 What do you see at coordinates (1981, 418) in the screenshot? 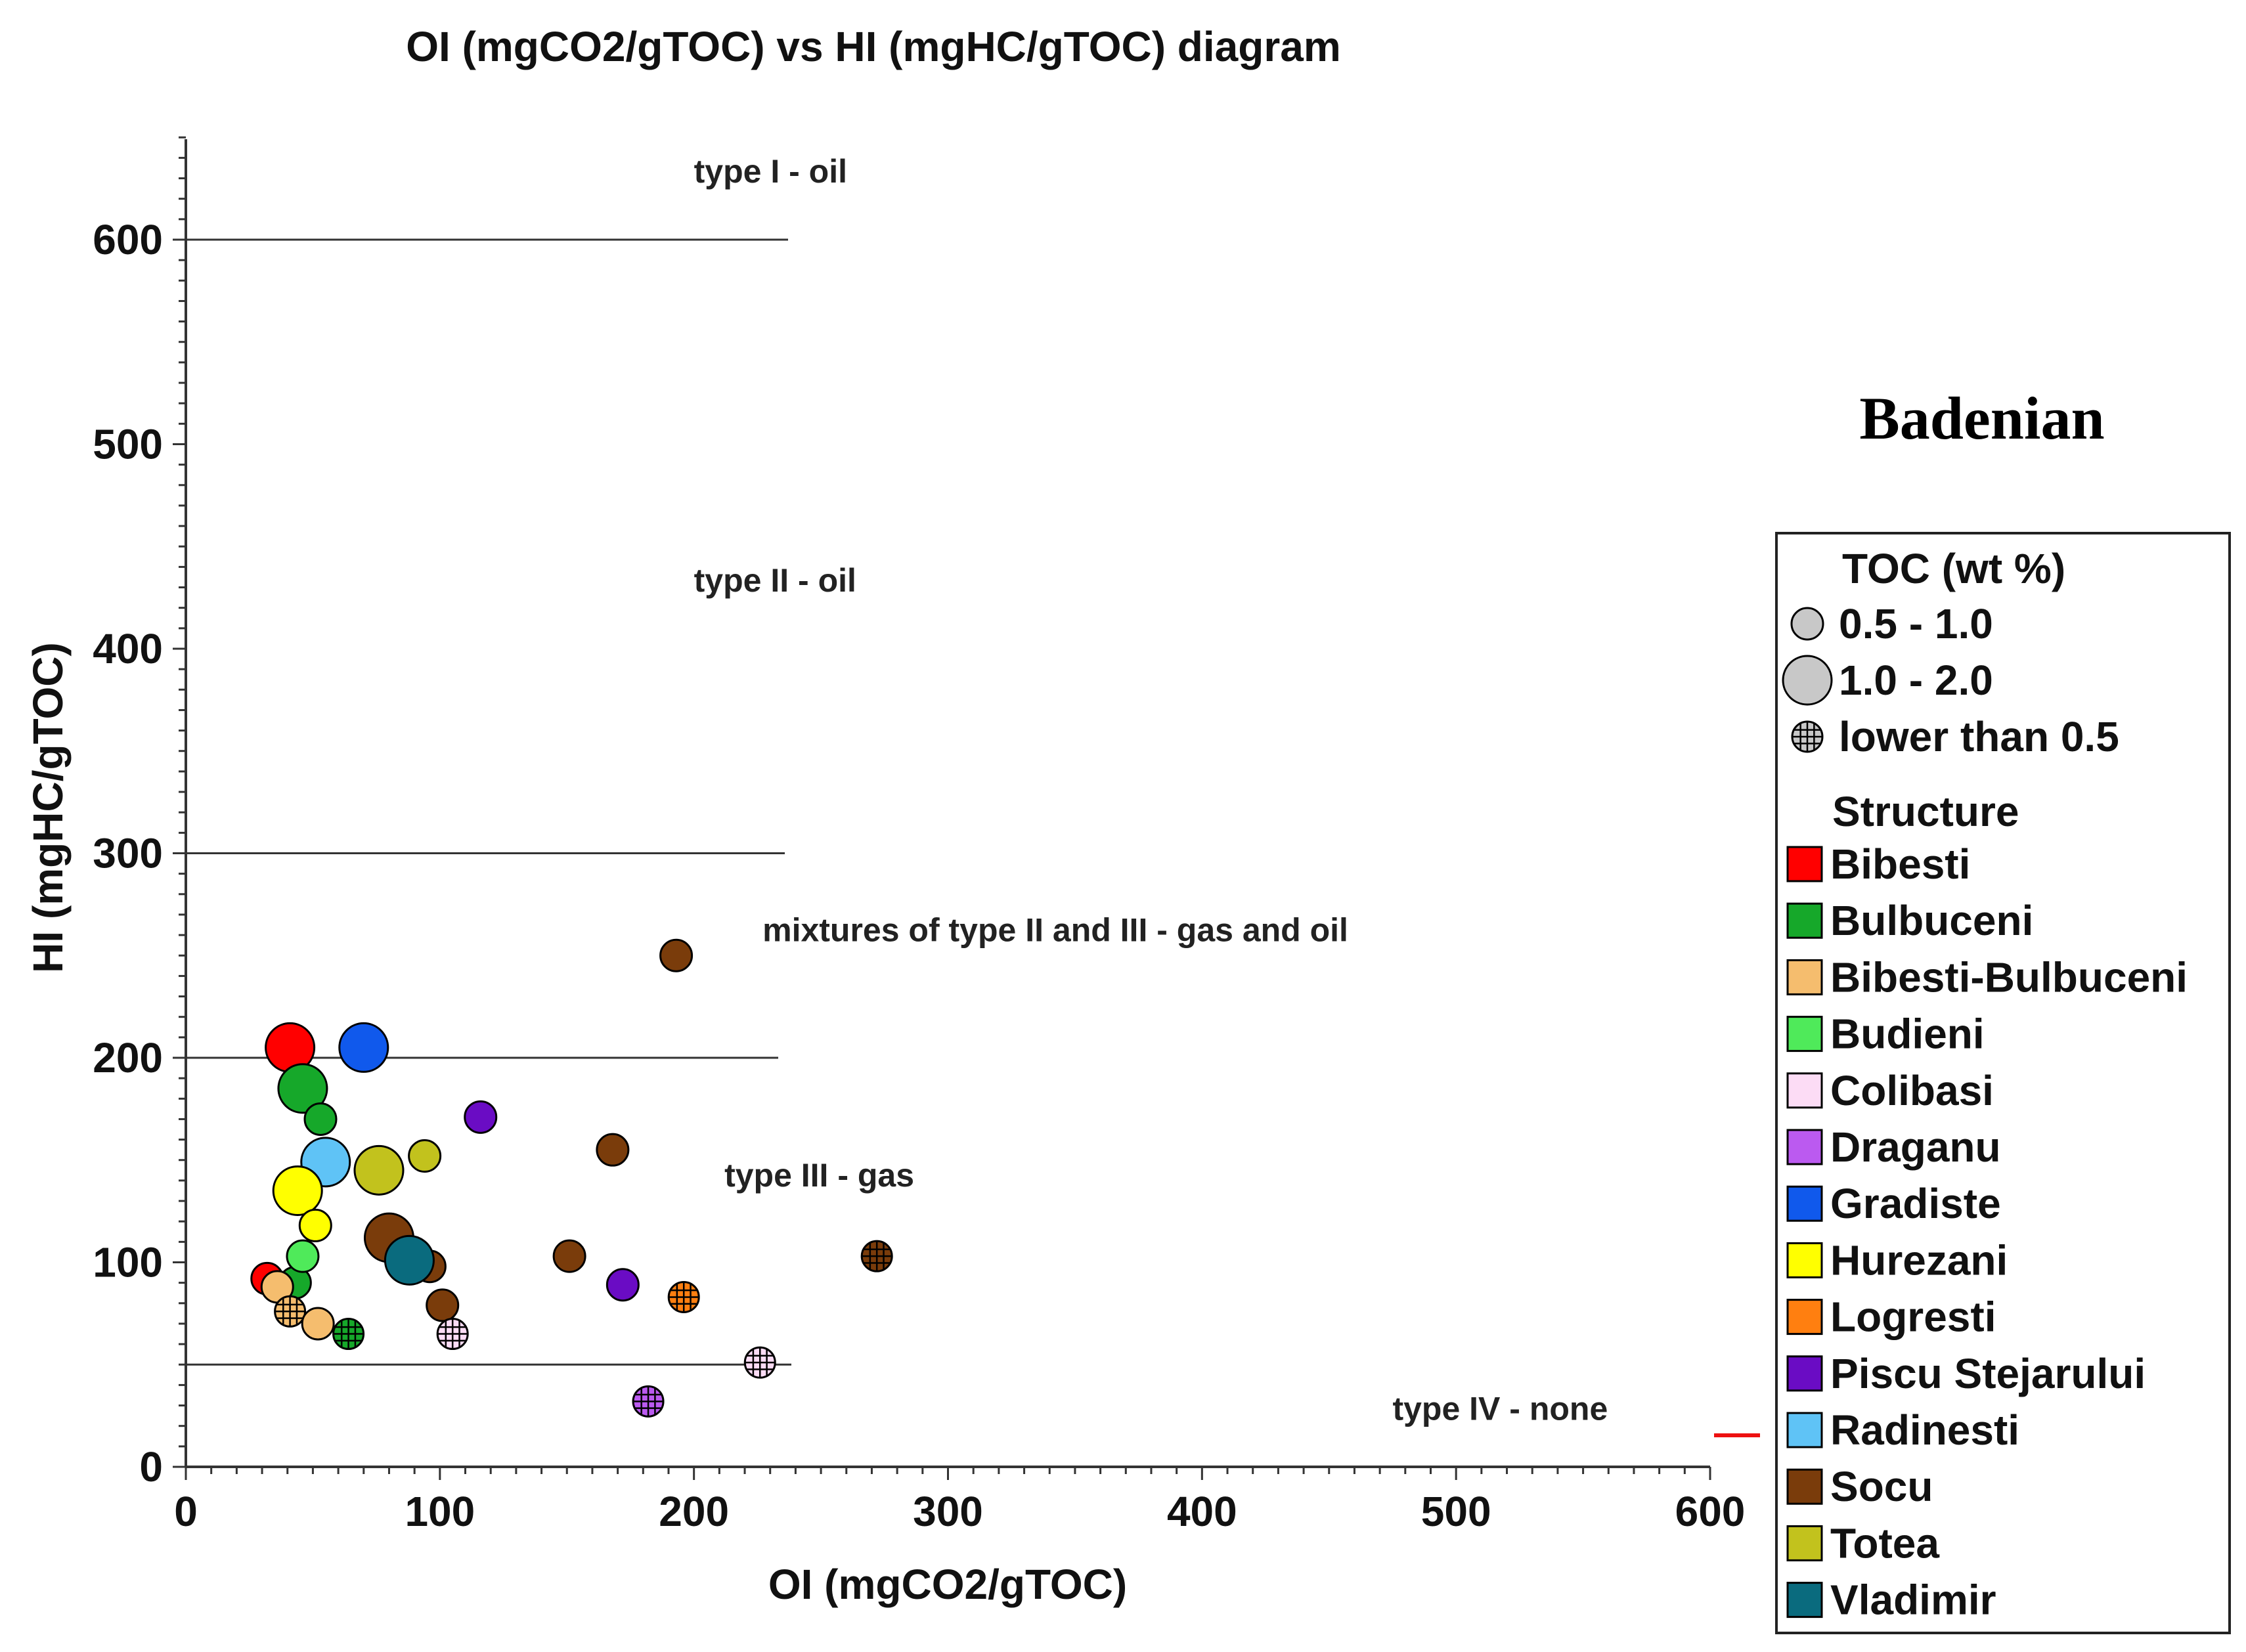
I see `badenian-label: Badenian` at bounding box center [1981, 418].